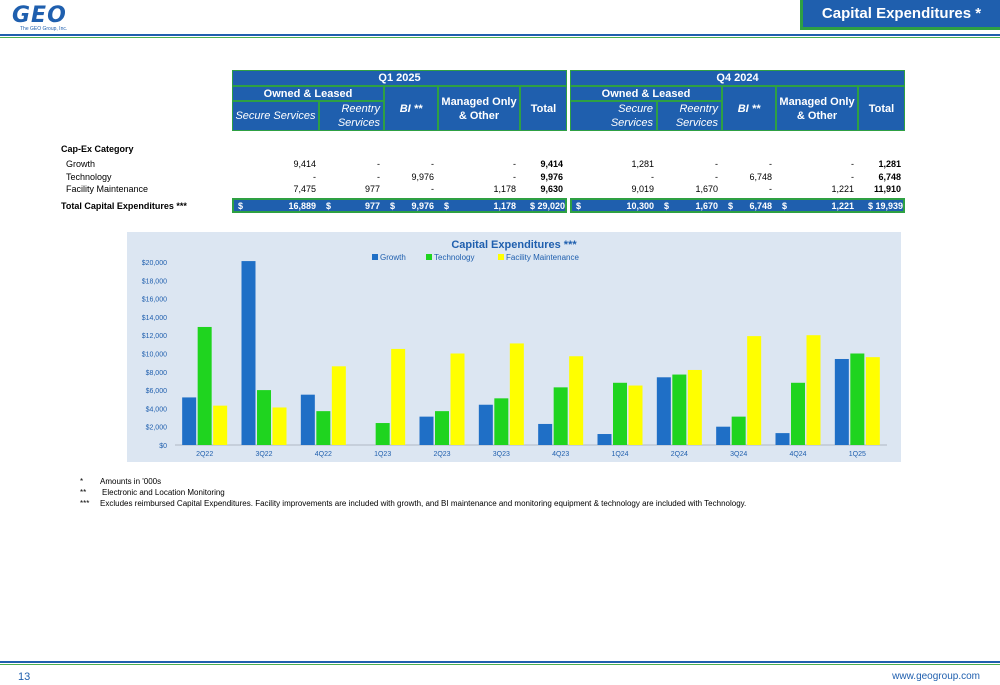  I want to click on footnote-2-text: Electronic and Location Monitoring, so click(163, 492).